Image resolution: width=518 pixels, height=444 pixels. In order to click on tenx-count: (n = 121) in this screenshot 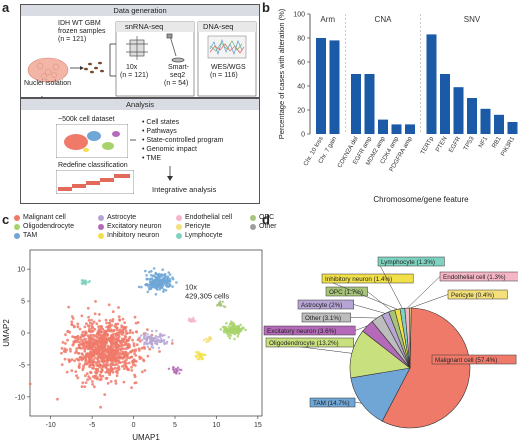, I will do `click(134, 75)`.